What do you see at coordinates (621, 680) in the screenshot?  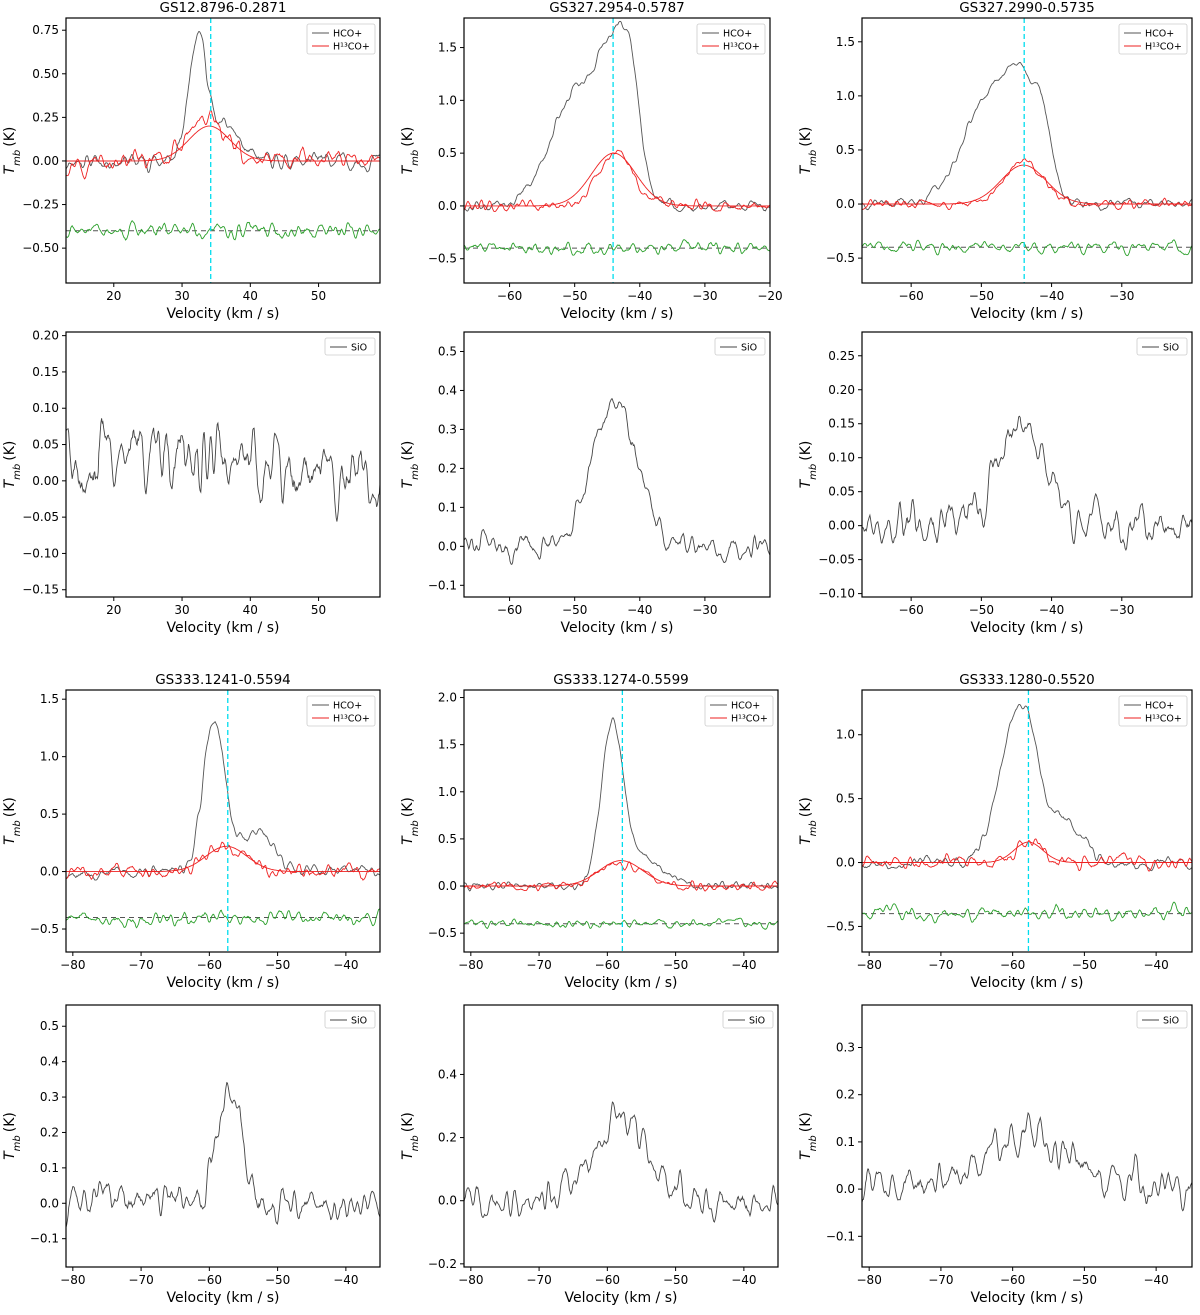 I see `panel-title: GS333.1274-0.5599` at bounding box center [621, 680].